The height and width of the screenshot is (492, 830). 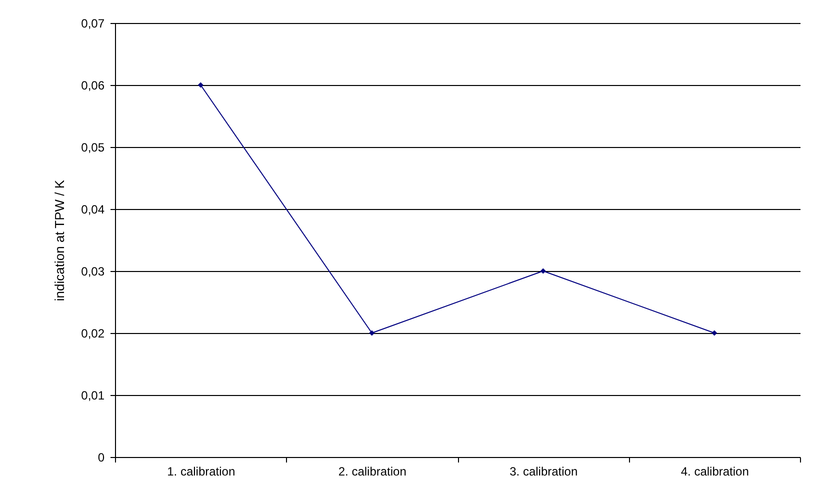 I want to click on y-tick-label: 0, so click(x=101, y=457).